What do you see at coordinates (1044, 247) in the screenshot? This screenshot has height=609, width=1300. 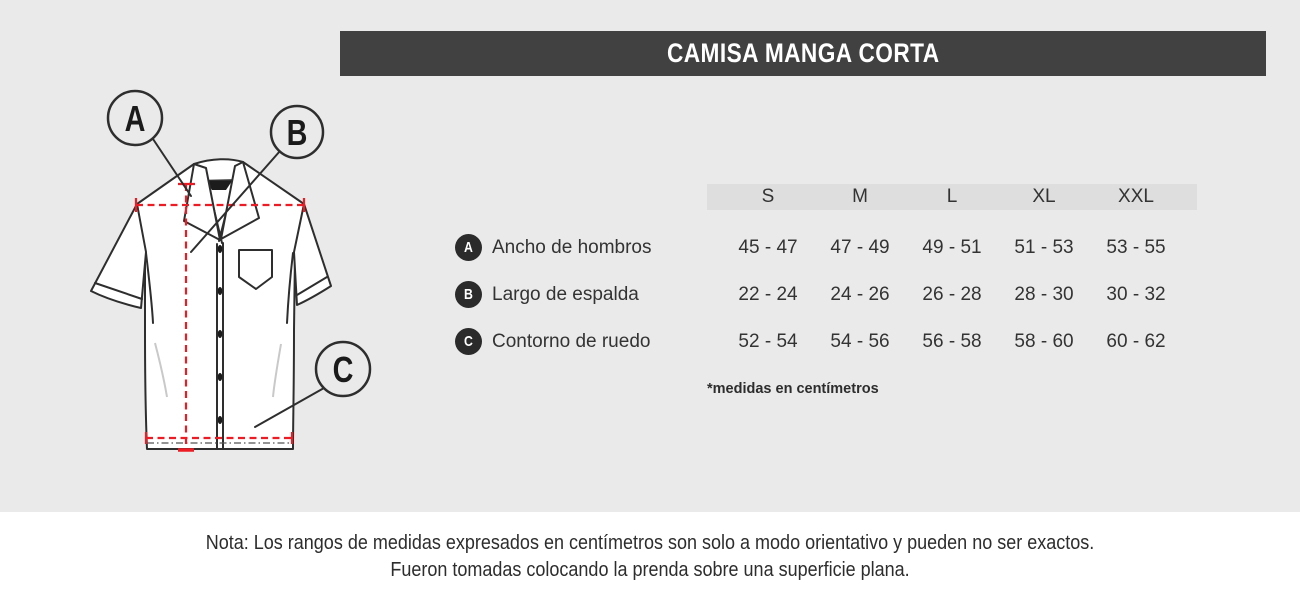 I see `value-a-xl: 51 - 53` at bounding box center [1044, 247].